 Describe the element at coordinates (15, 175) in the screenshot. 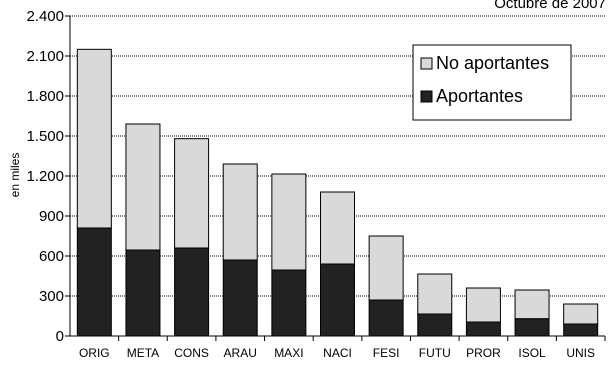

I see `y-axis-label: en miles` at that location.